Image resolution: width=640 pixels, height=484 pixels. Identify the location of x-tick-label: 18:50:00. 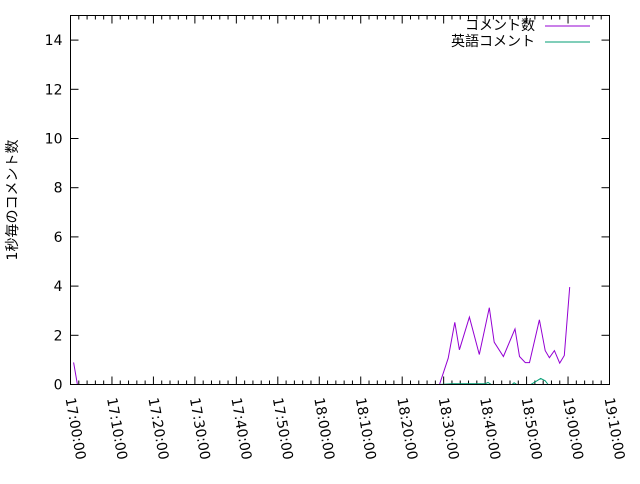
(531, 428).